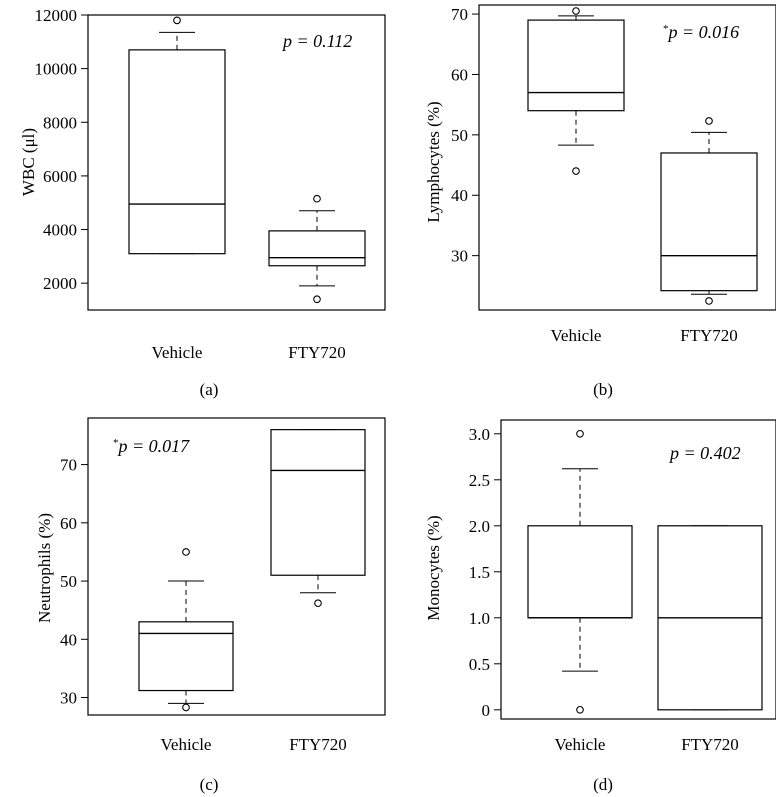 This screenshot has width=776, height=797. Describe the element at coordinates (56, 15) in the screenshot. I see `y-tick-label: 12000` at that location.